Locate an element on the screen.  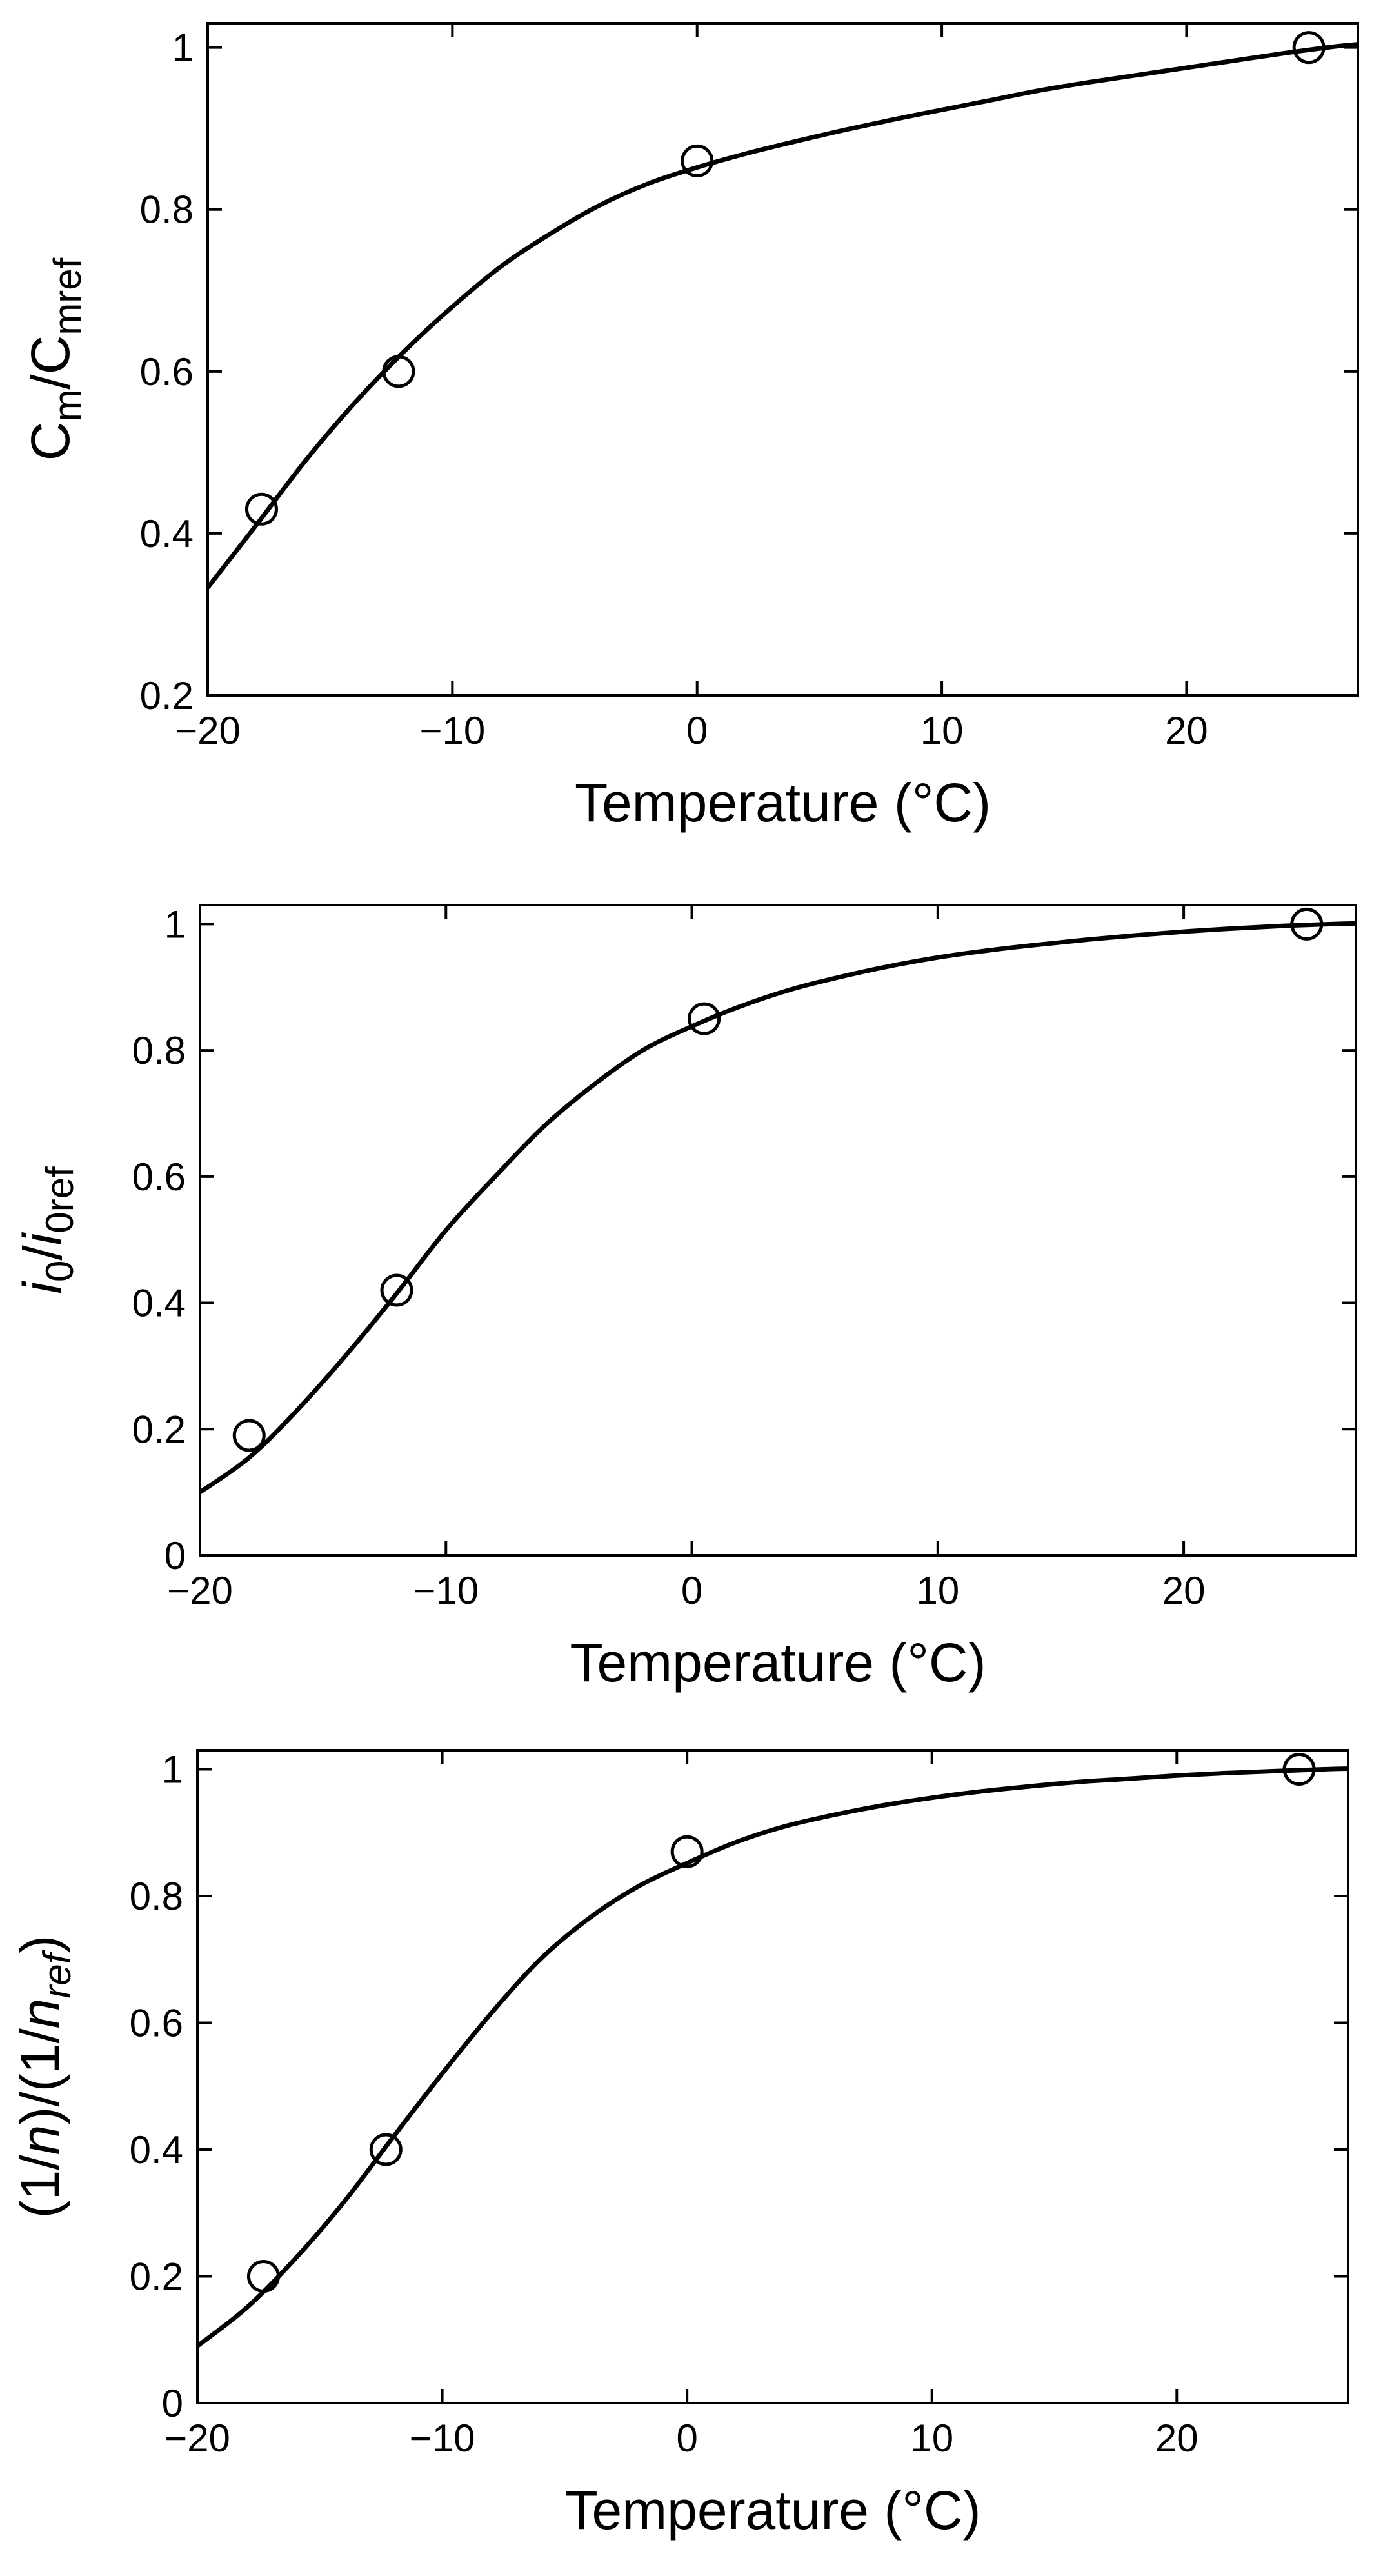
y-axis-label: Cm/Cmref is located at coordinates (54, 359).